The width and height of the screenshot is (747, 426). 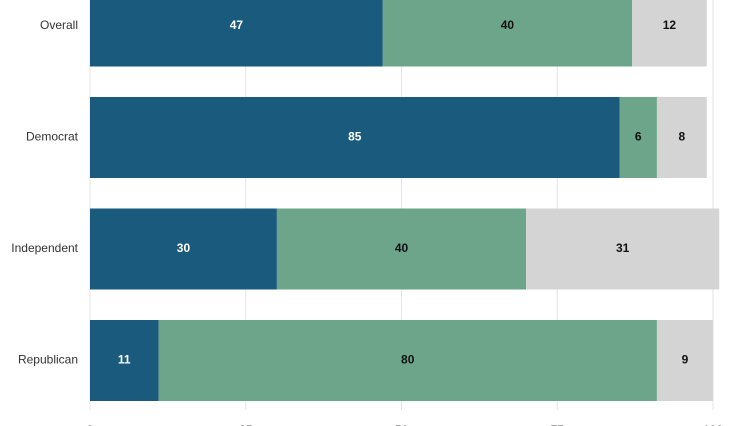 What do you see at coordinates (558, 424) in the screenshot?
I see `x-tick-label: 75` at bounding box center [558, 424].